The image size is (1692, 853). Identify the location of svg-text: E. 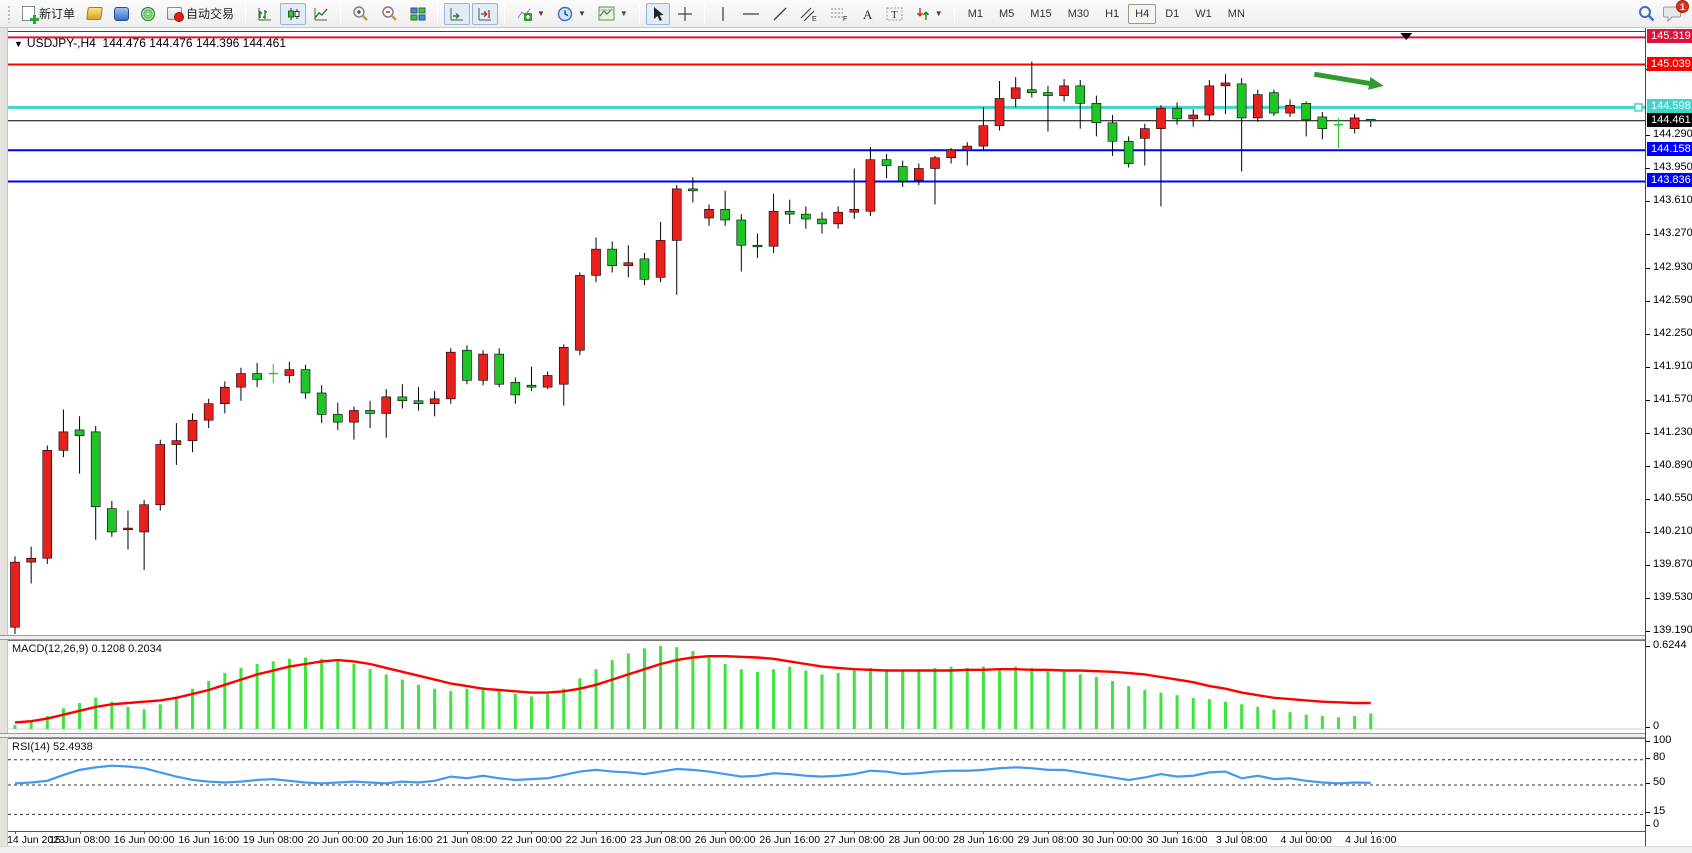
(814, 19).